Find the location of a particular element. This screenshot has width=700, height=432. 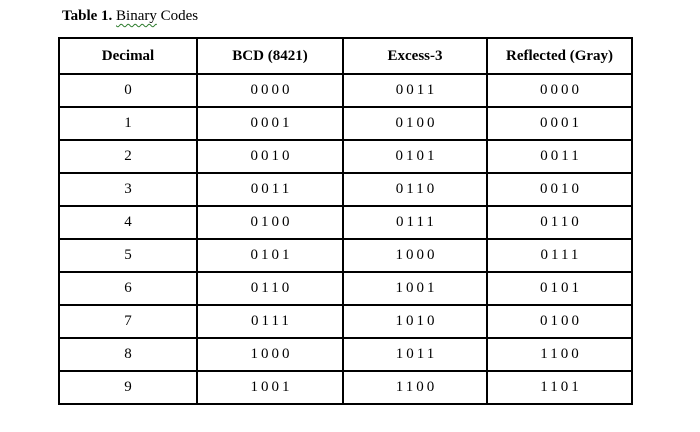

table-row: 5 0101 1000 0111 is located at coordinates (345, 255).